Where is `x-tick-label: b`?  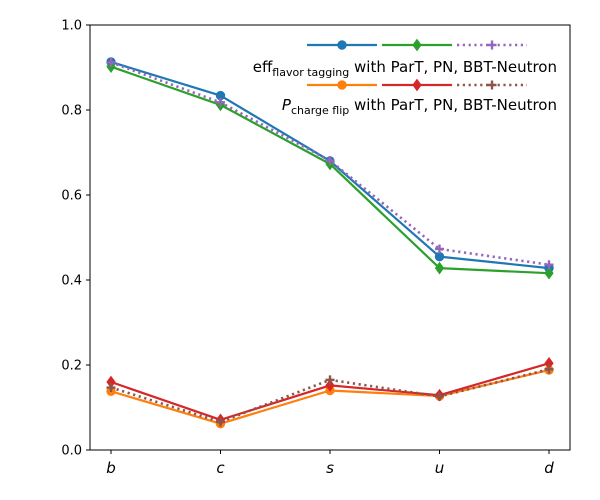 x-tick-label: b is located at coordinates (111, 468).